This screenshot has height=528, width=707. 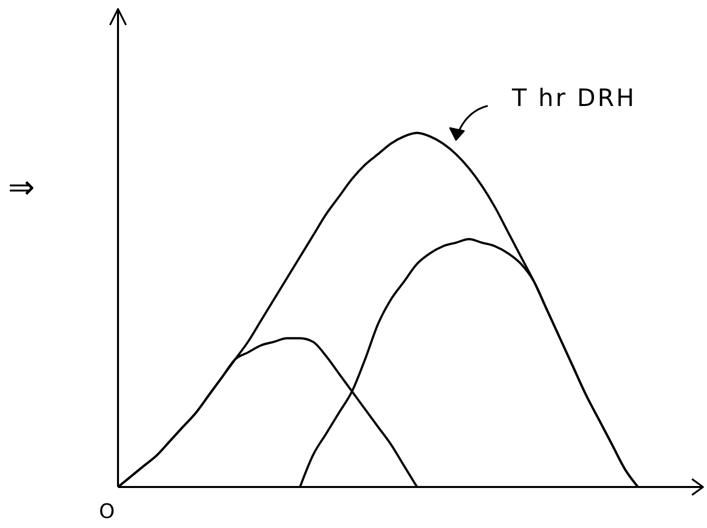 What do you see at coordinates (574, 98) in the screenshot?
I see `text: T hr DRH` at bounding box center [574, 98].